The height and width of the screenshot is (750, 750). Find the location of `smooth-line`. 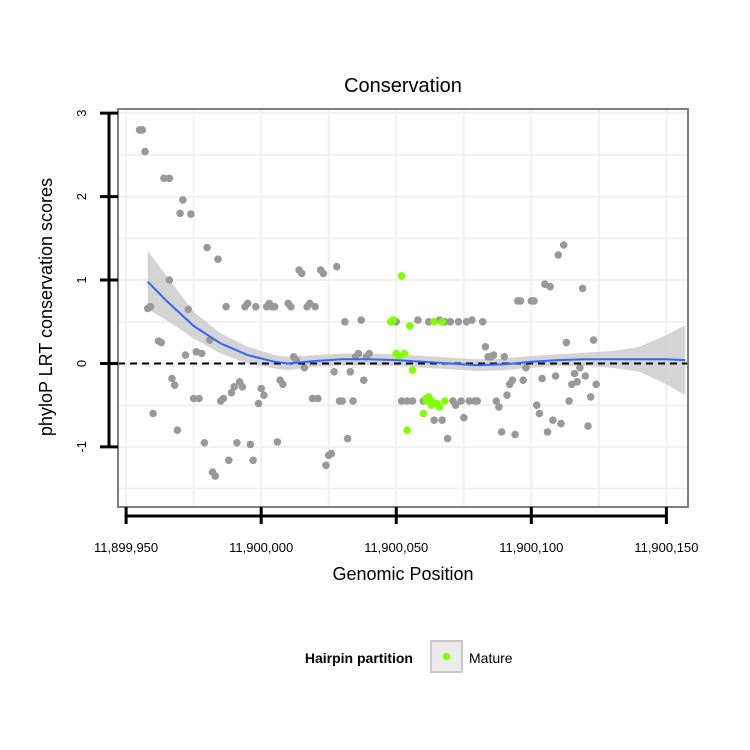

smooth-line is located at coordinates (416, 323).